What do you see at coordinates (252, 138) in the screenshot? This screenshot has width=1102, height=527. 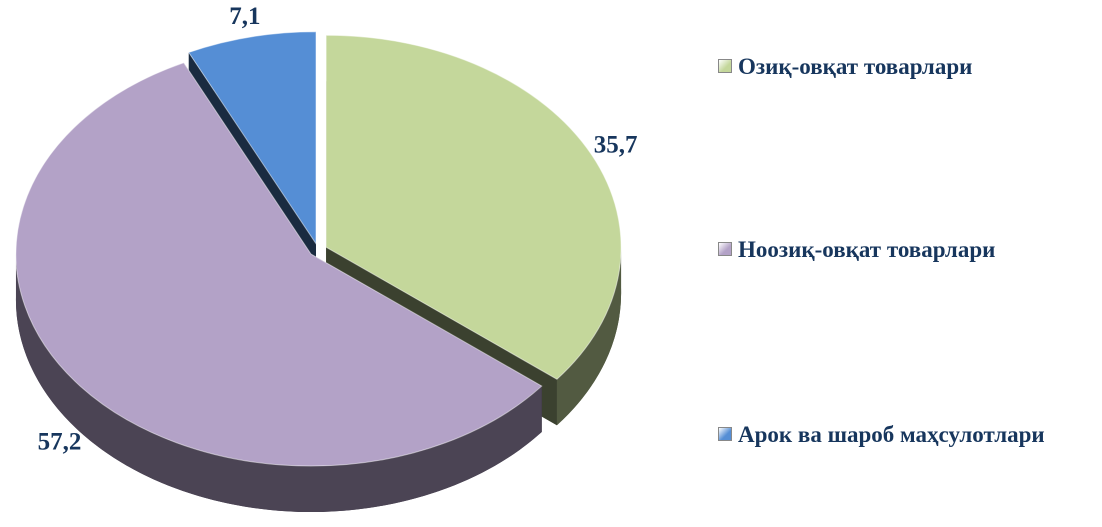 I see `slice` at bounding box center [252, 138].